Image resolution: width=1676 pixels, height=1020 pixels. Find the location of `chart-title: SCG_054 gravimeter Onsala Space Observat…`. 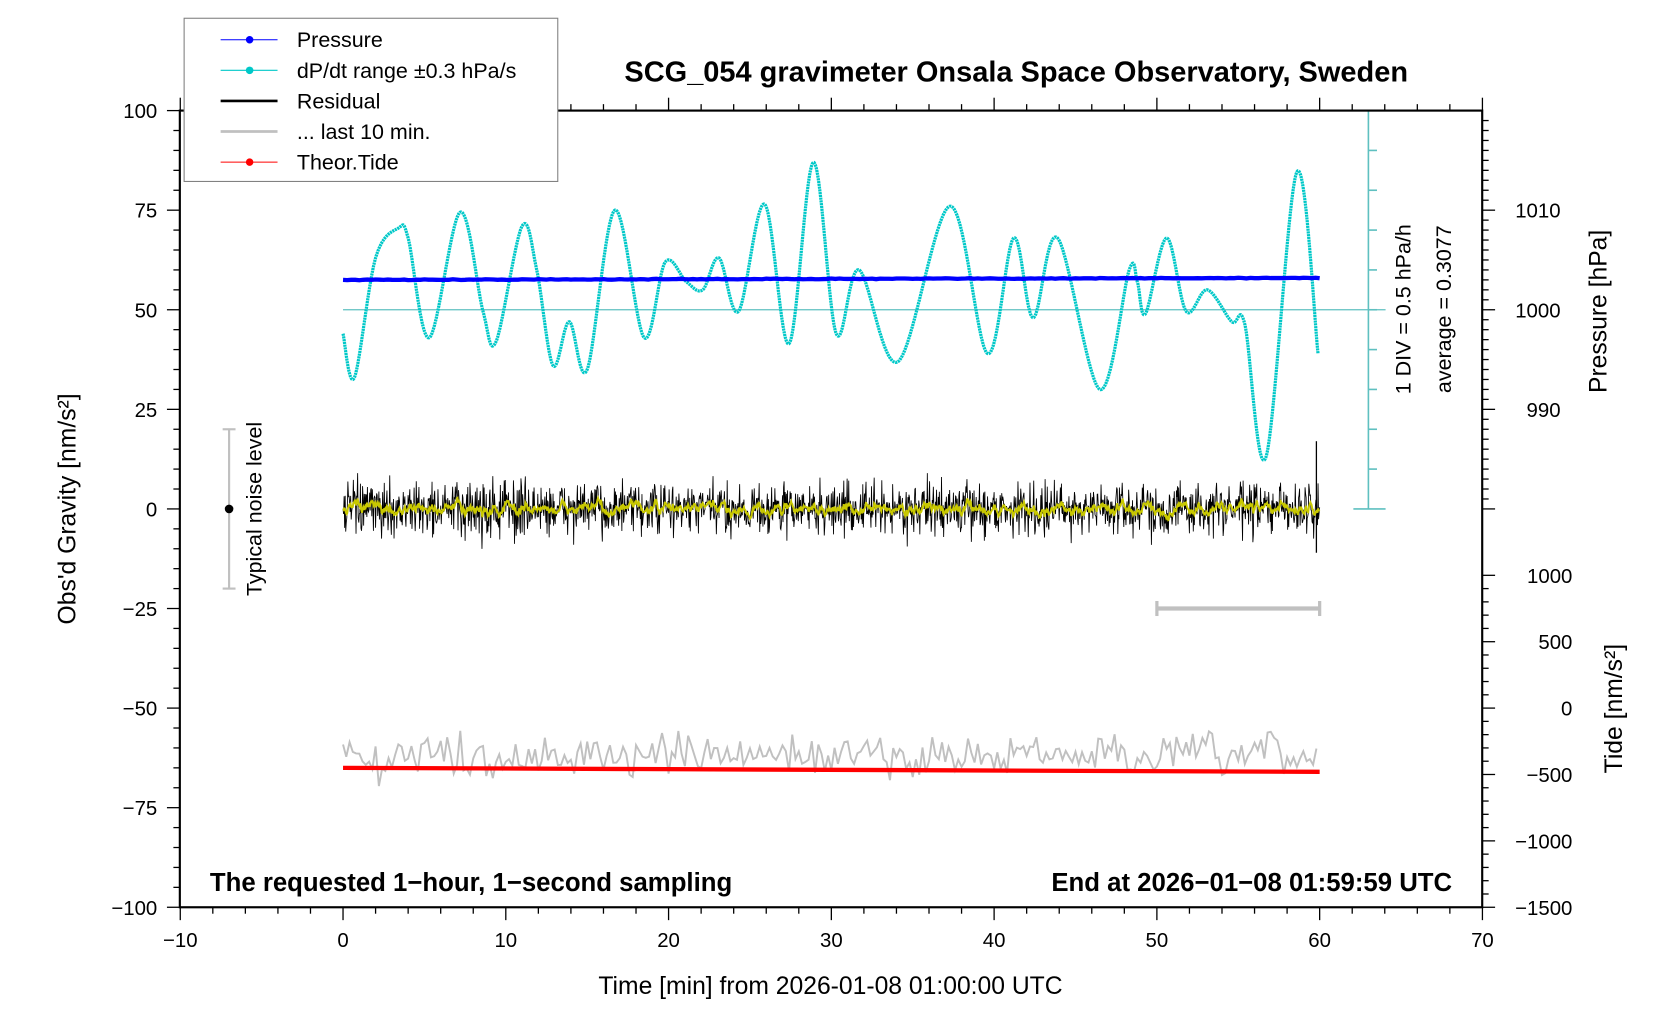

chart-title: SCG_054 gravimeter Onsala Space Observat… is located at coordinates (1016, 73).